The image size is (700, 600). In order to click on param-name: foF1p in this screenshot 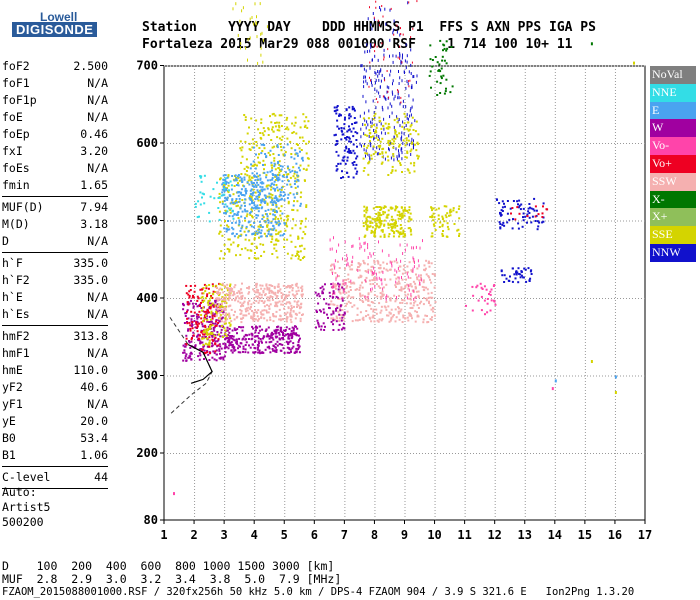, I will do `click(19, 100)`.